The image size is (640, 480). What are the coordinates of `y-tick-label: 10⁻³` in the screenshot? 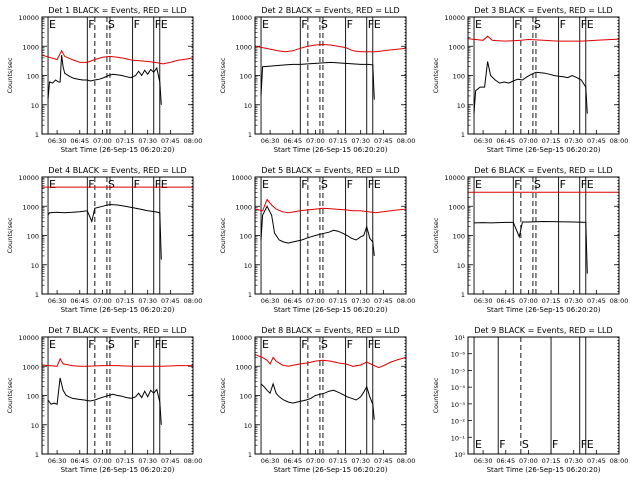 It's located at (458, 405).